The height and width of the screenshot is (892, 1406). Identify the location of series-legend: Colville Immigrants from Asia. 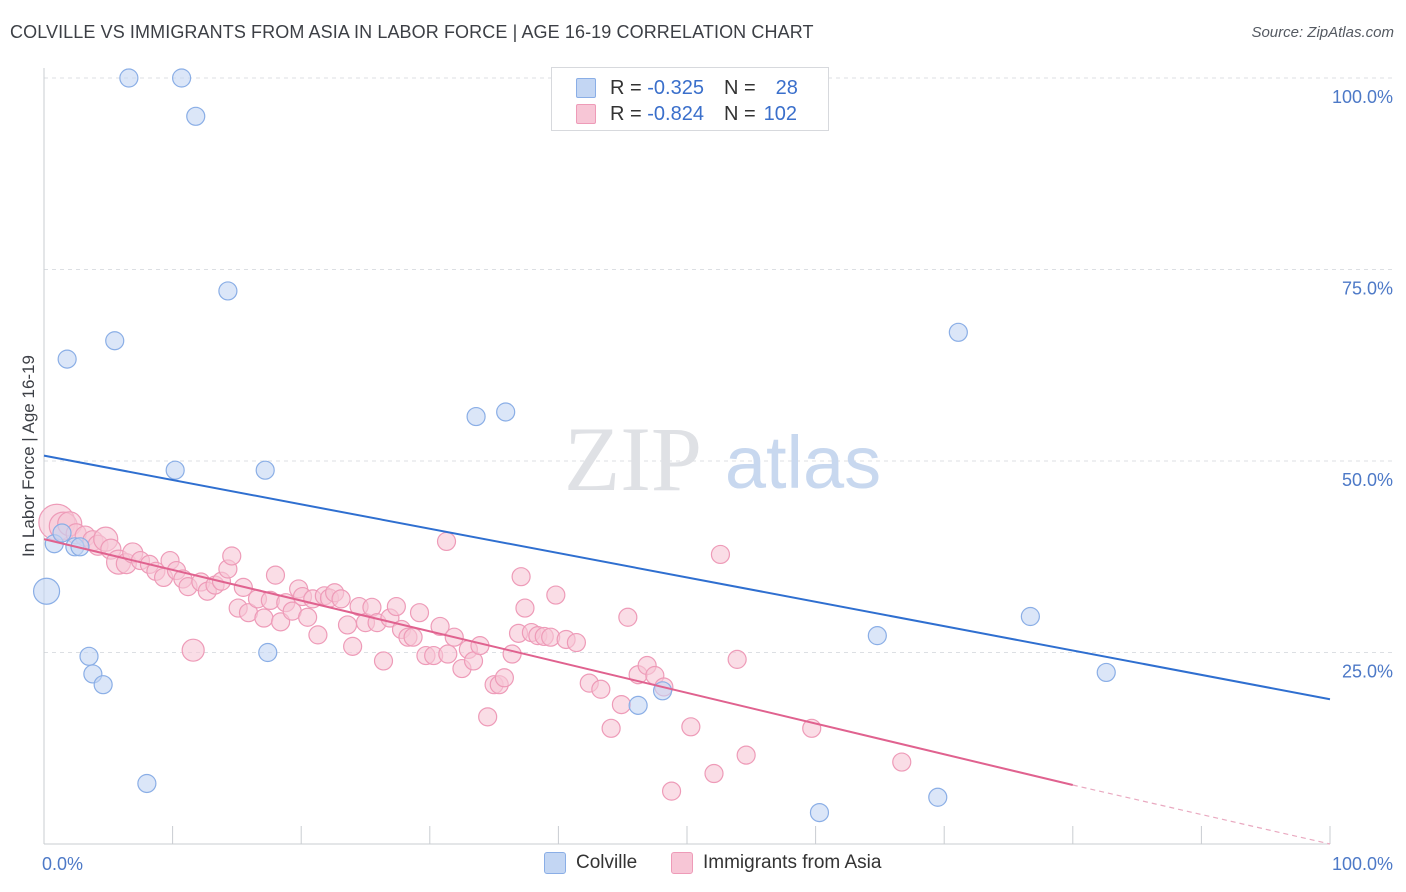
(703, 865).